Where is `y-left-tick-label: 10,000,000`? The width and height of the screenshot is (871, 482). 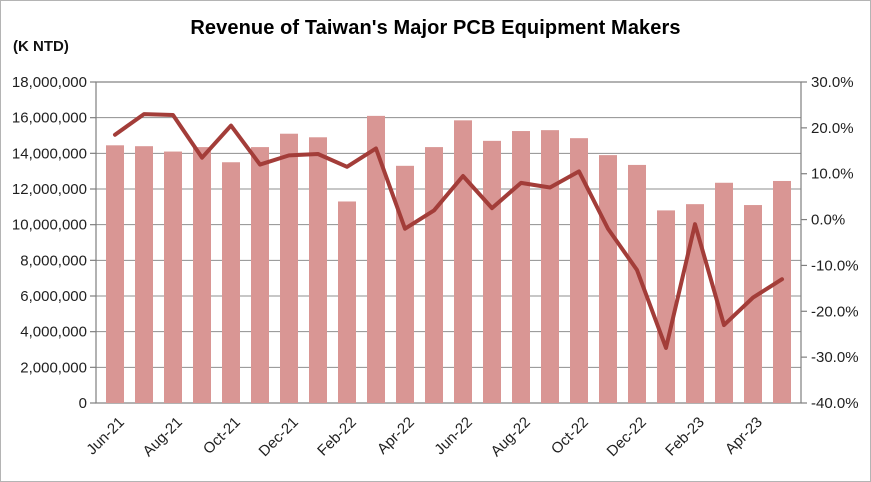 y-left-tick-label: 10,000,000 is located at coordinates (49, 225).